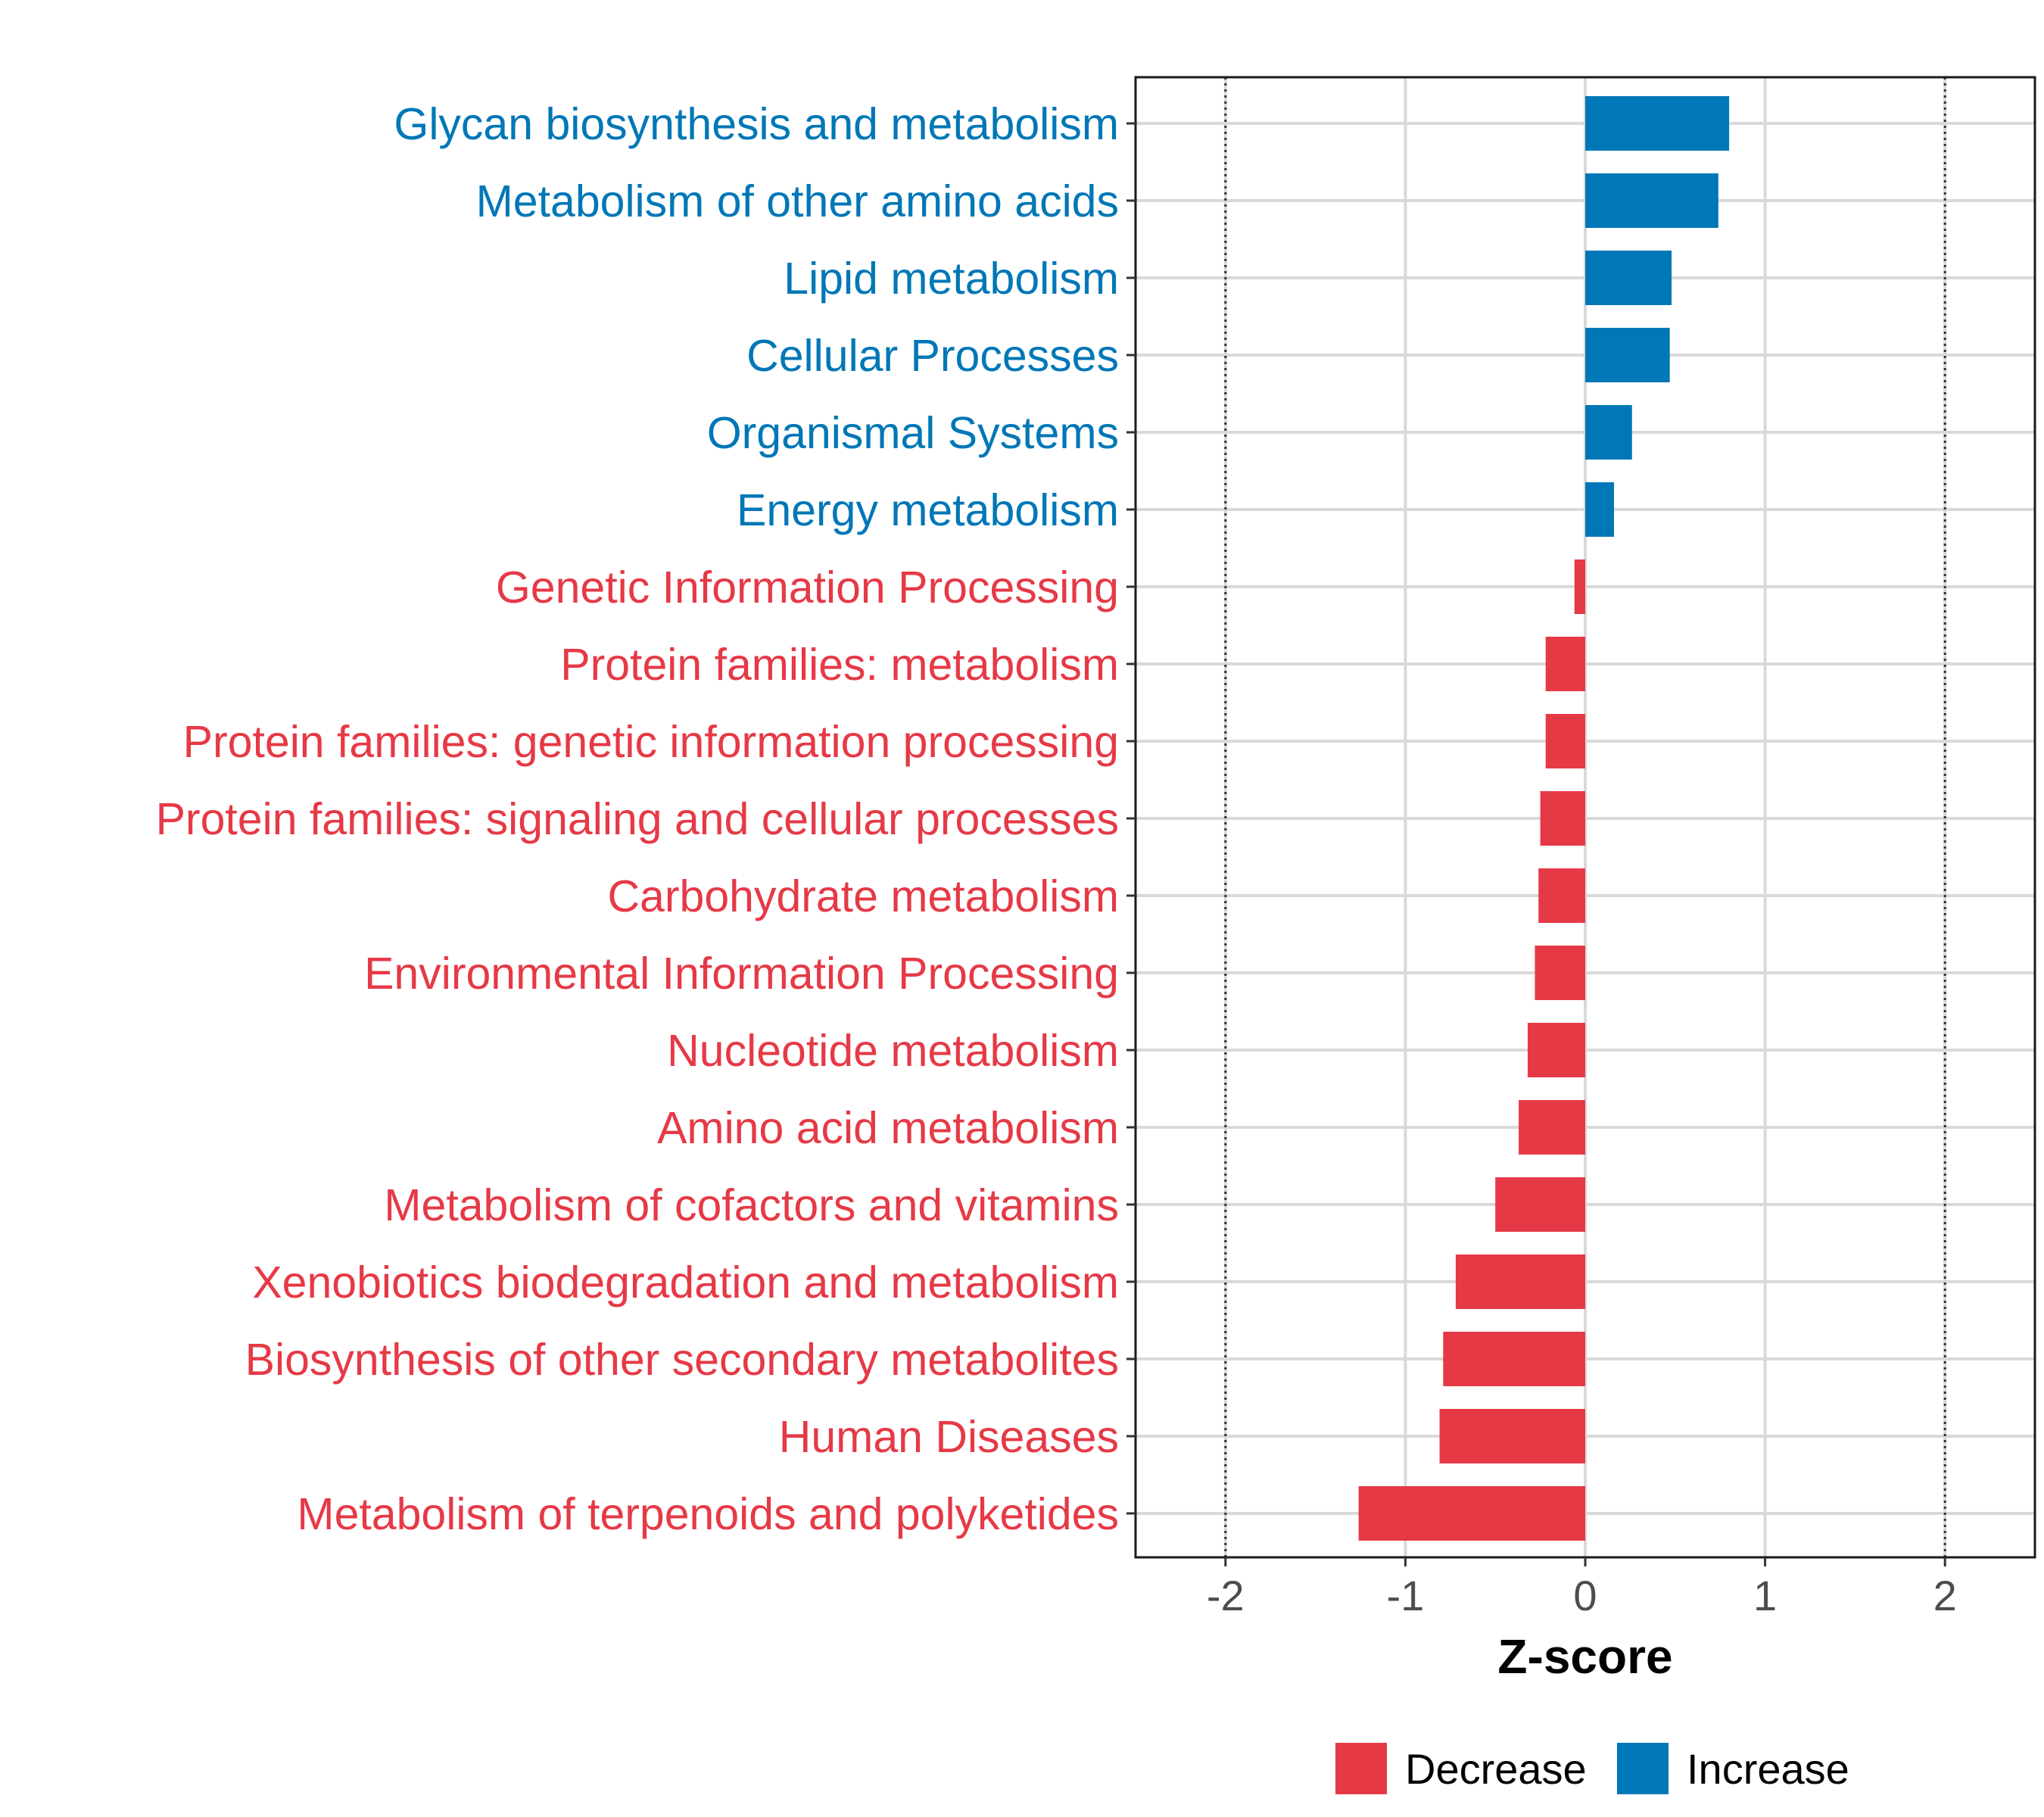 The image size is (2044, 1817). What do you see at coordinates (1131, 818) in the screenshot?
I see `y-axis-ticks` at bounding box center [1131, 818].